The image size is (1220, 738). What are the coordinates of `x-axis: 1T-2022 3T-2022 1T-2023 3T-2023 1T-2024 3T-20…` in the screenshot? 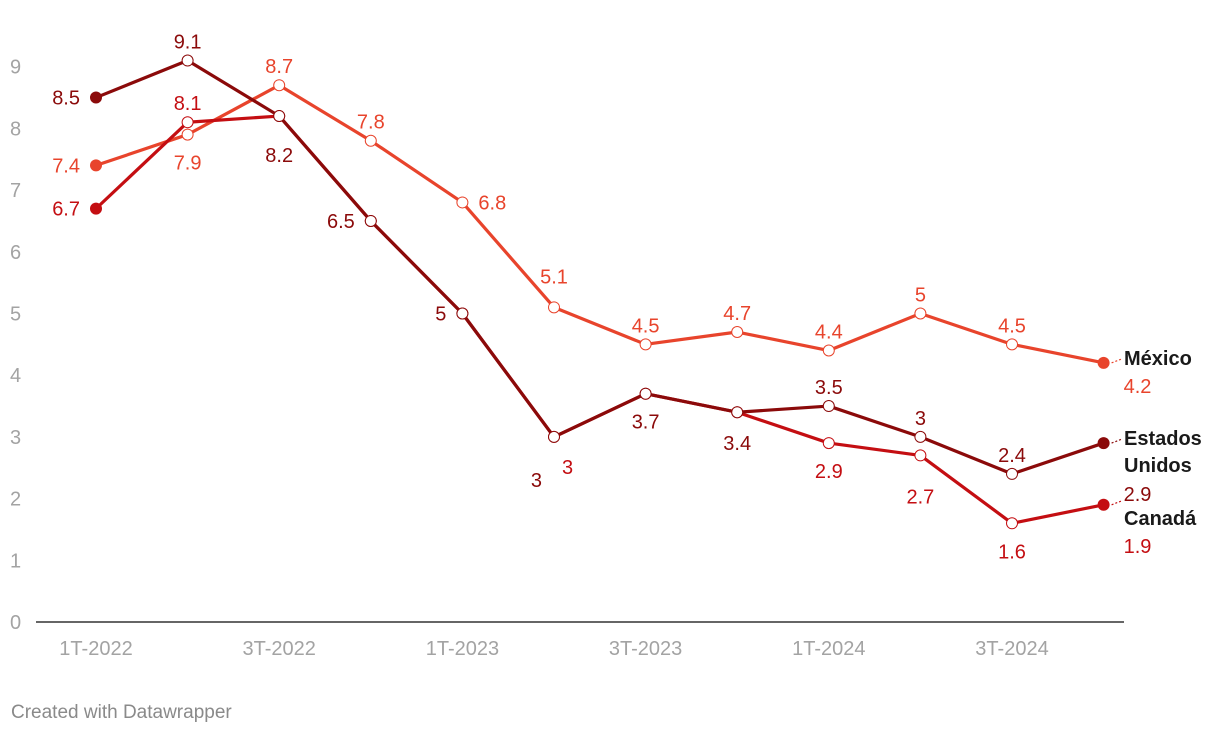 It's located at (580, 640).